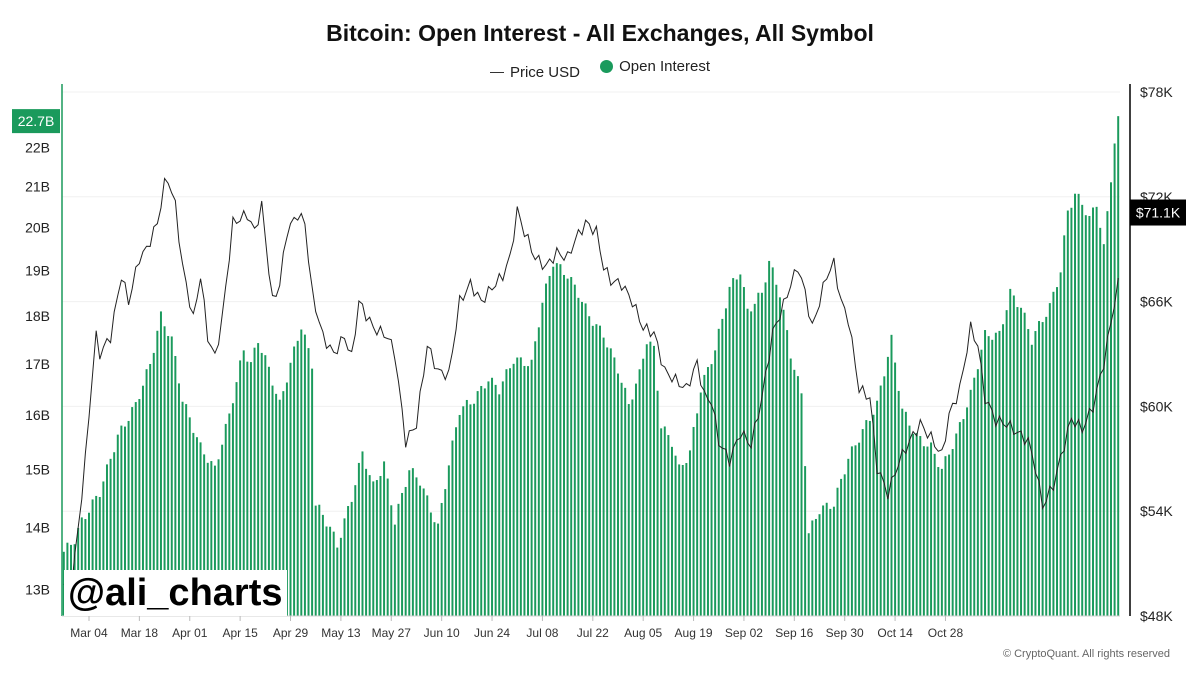 The width and height of the screenshot is (1200, 675). I want to click on x-tick-label: Jul 08, so click(542, 633).